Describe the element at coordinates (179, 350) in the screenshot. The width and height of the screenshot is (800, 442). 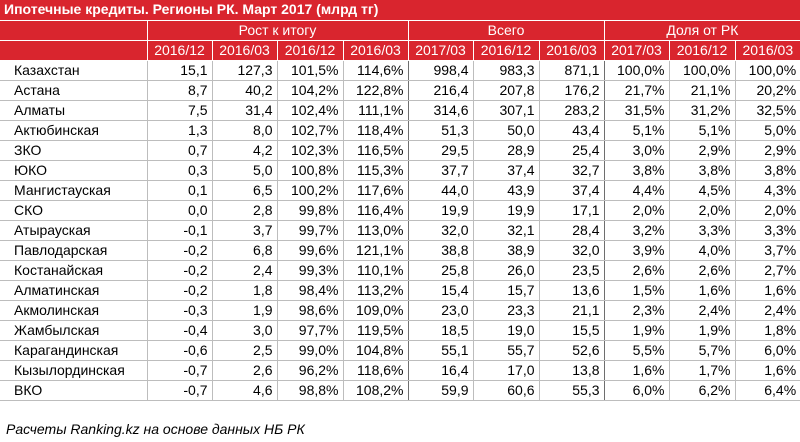
I see `table-cell: -0,6` at that location.